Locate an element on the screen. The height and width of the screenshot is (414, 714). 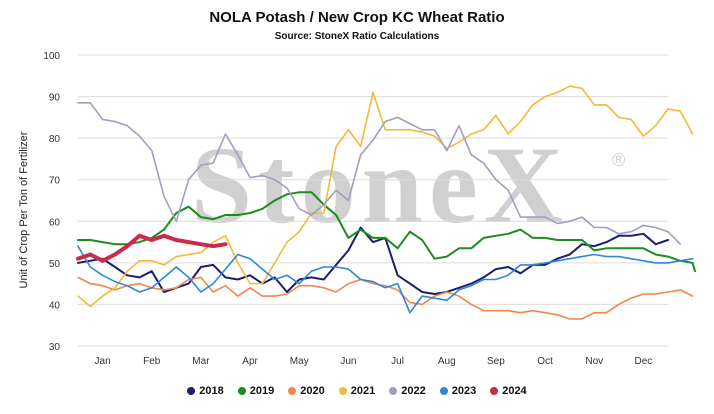
x-tick-label: Jan is located at coordinates (103, 361).